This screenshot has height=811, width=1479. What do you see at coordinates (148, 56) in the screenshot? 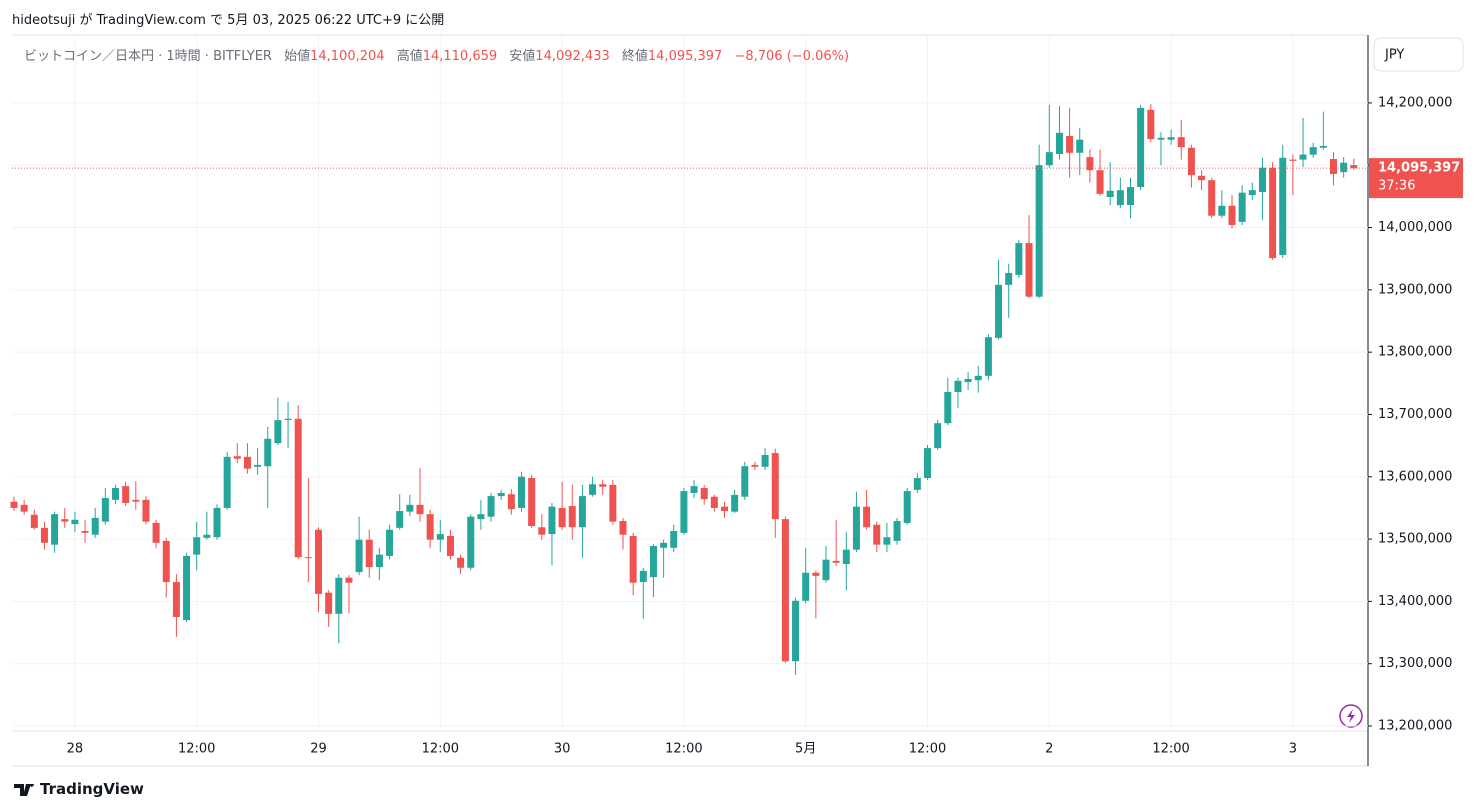
I see `symbol: ビットコイン／日本円 · 1時間 · BITFLYER` at bounding box center [148, 56].